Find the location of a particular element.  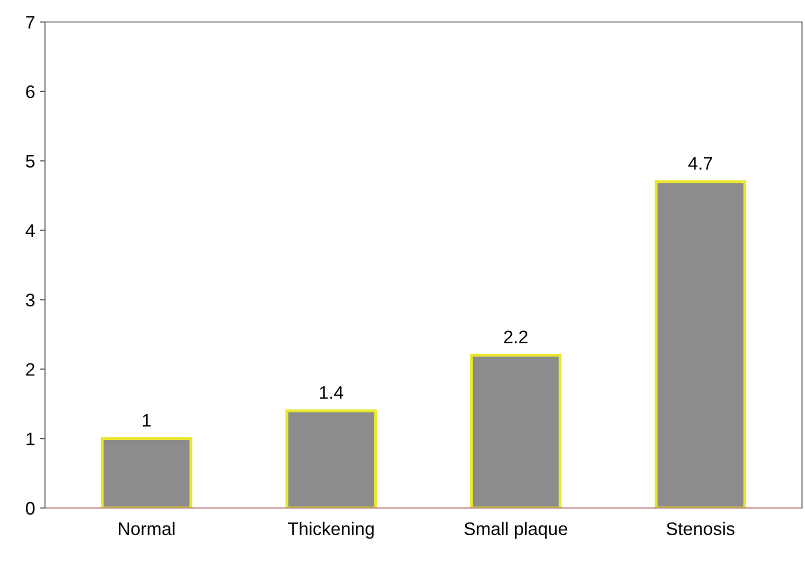

data-label: 1 is located at coordinates (146, 420).